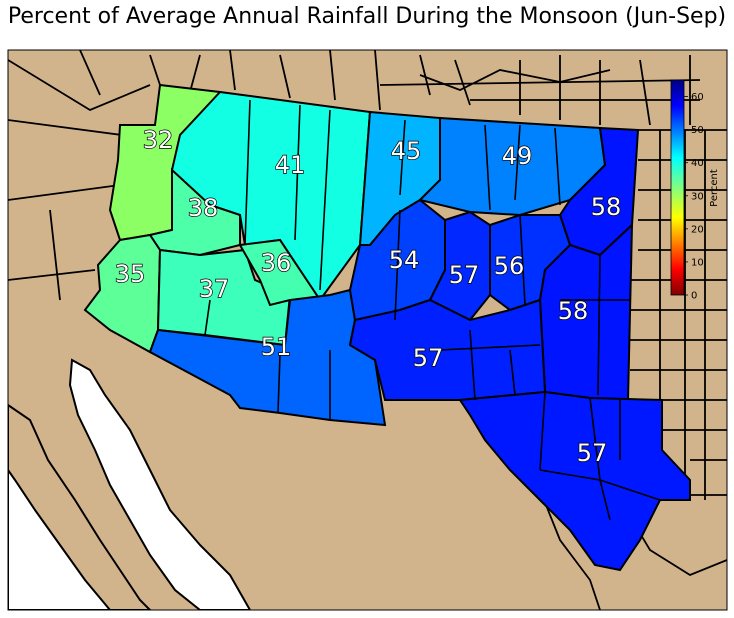 This screenshot has height=618, width=734. What do you see at coordinates (276, 263) in the screenshot?
I see `label-az-east-central: 36` at bounding box center [276, 263].